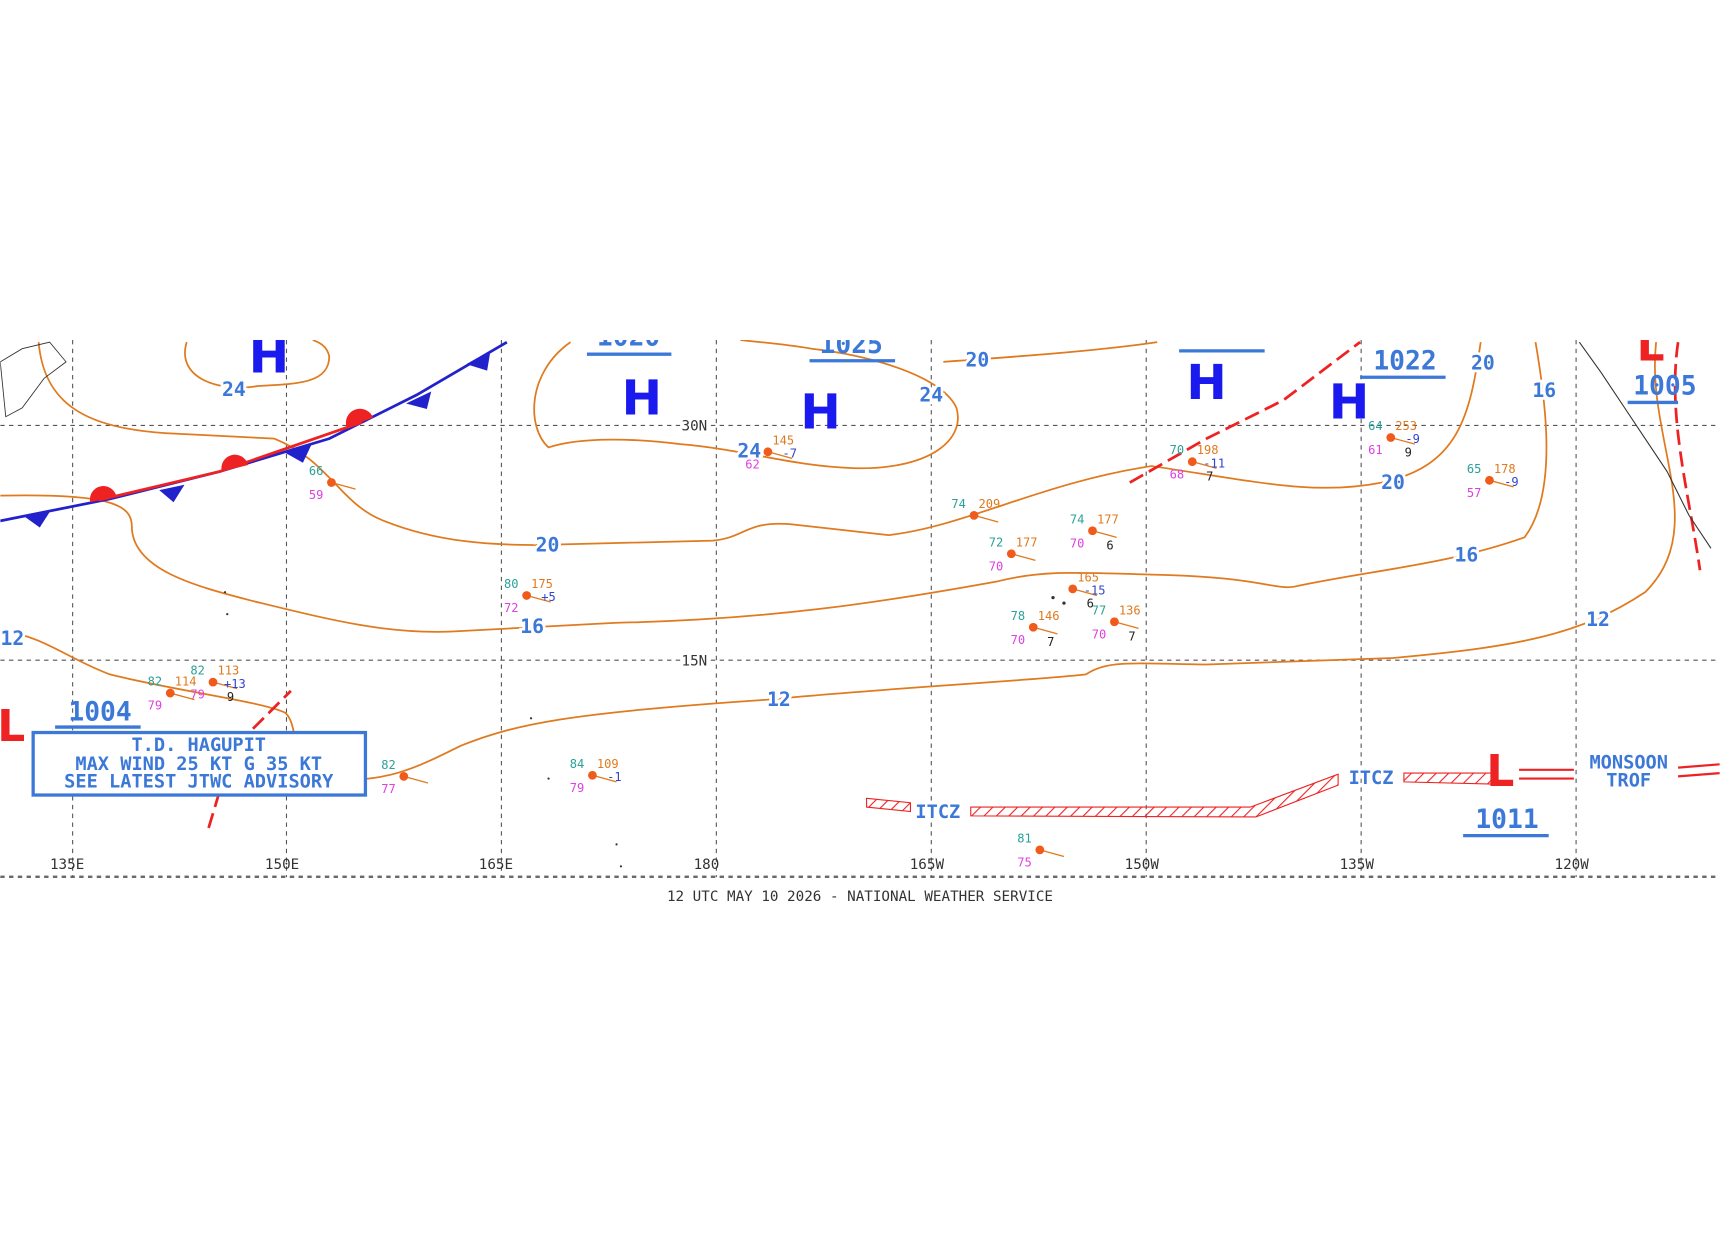 This screenshot has height=1260, width=1720. I want to click on station-tendency: -1, so click(614, 777).